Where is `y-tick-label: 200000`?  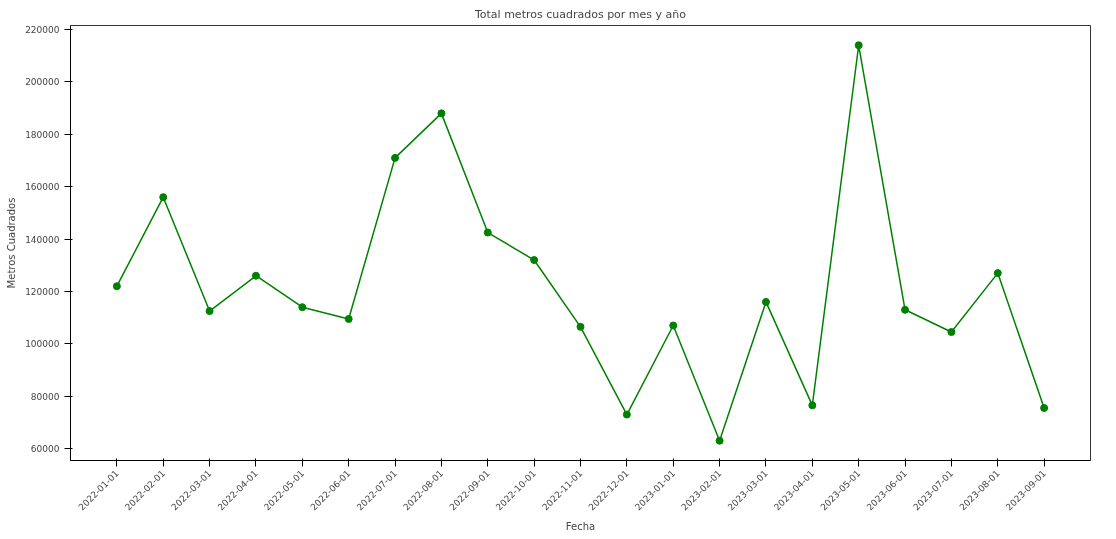
y-tick-label: 200000 is located at coordinates (42, 82).